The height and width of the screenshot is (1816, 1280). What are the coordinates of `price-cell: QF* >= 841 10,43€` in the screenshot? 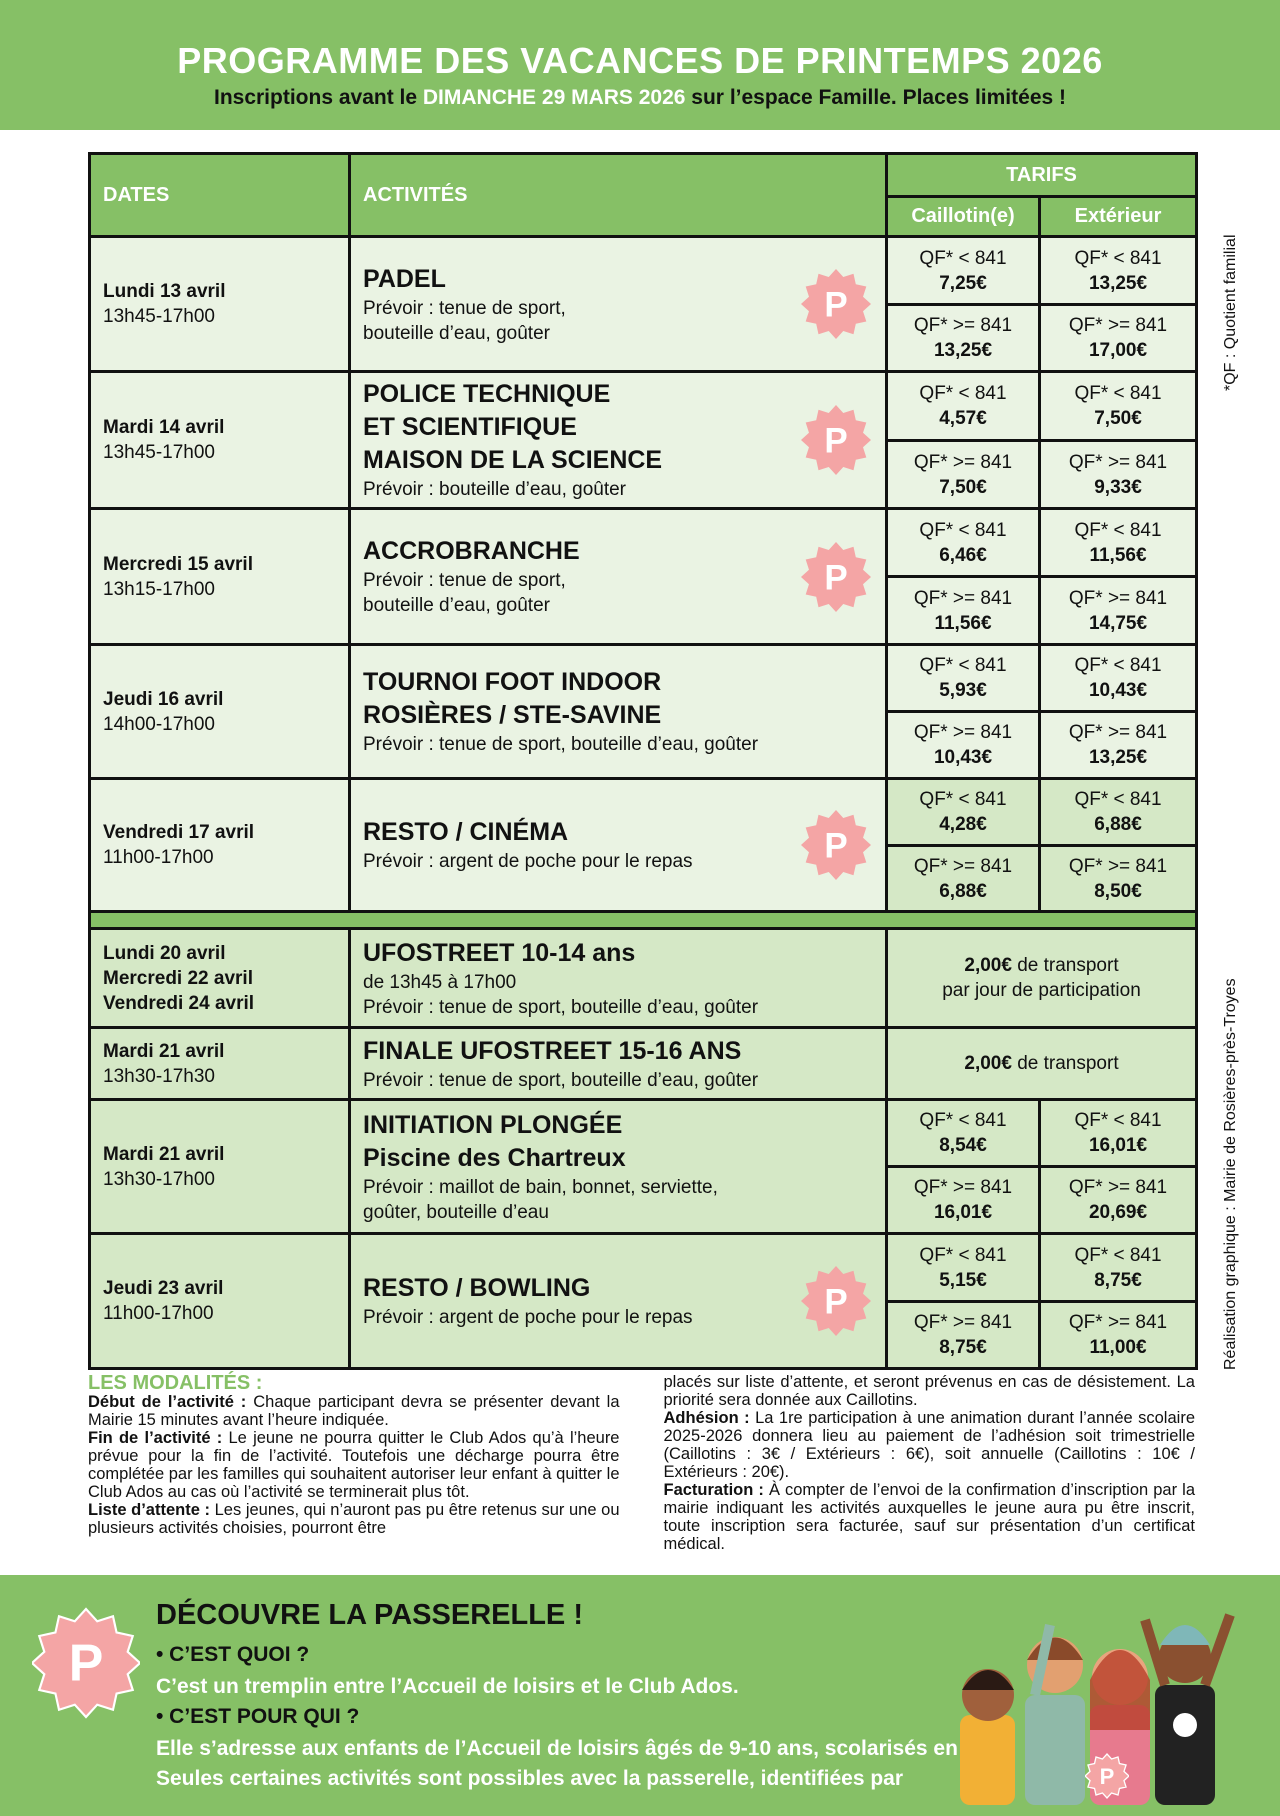 It's located at (963, 745).